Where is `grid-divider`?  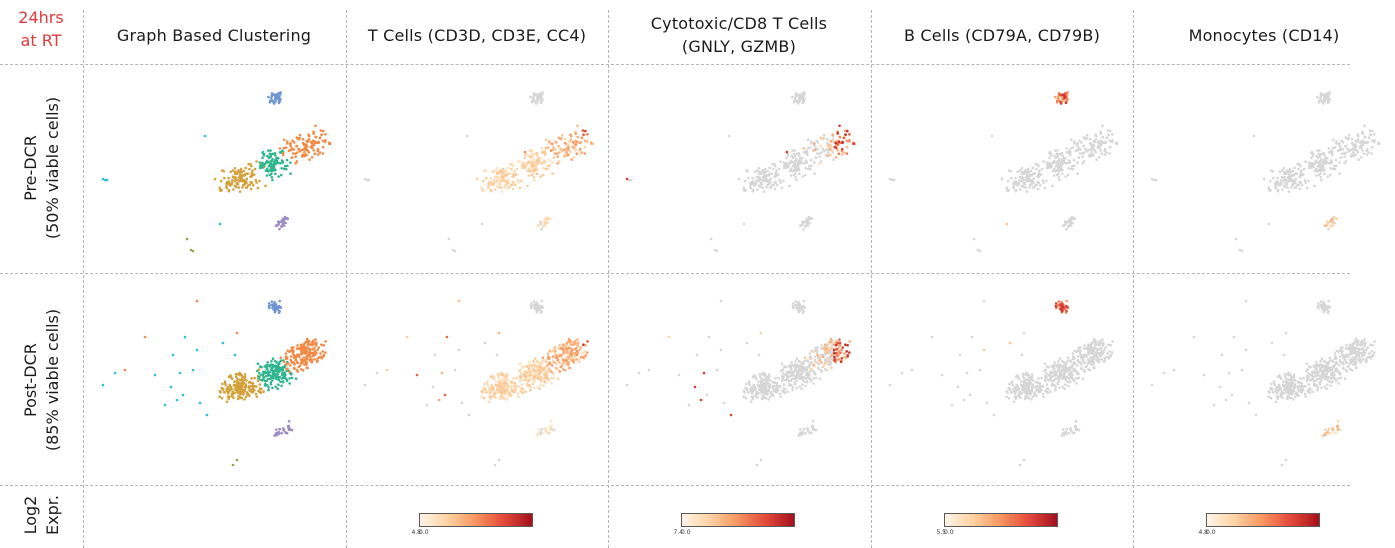 grid-divider is located at coordinates (1133, 279).